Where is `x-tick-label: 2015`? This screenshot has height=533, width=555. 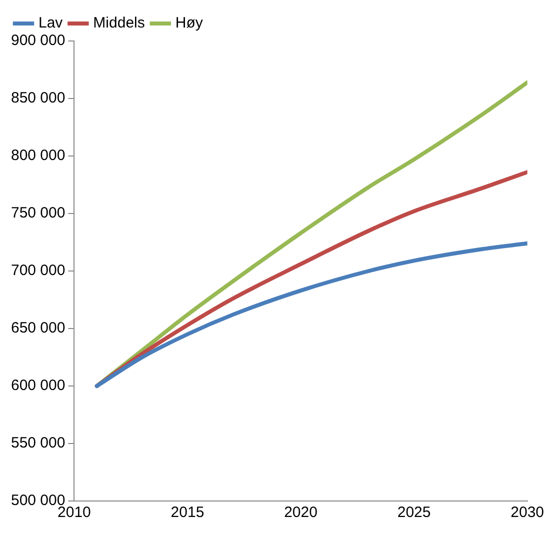
x-tick-label: 2015 is located at coordinates (187, 513).